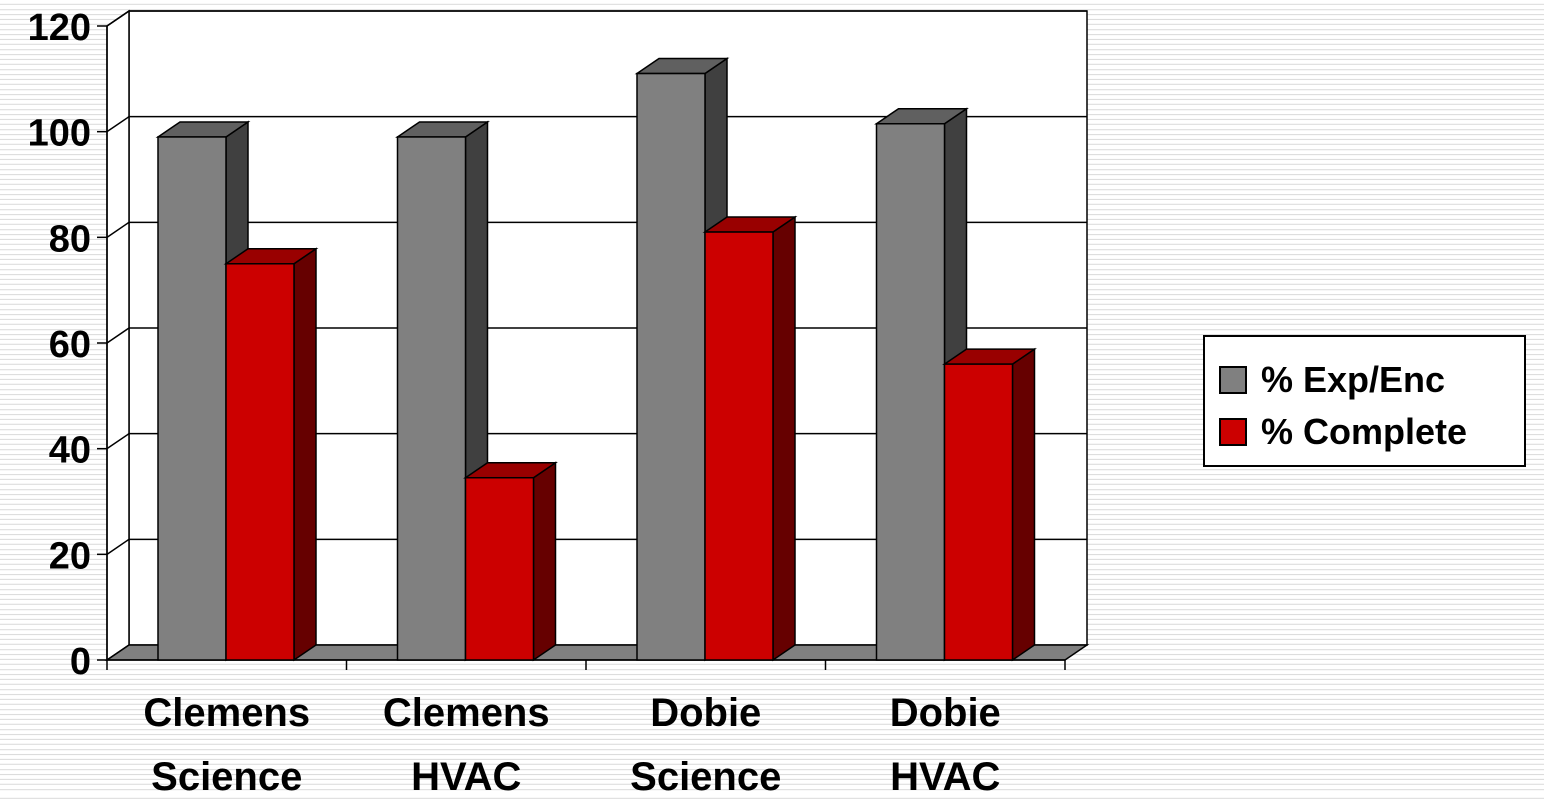  What do you see at coordinates (226, 713) in the screenshot?
I see `xtick-label-0-0: Clemens` at bounding box center [226, 713].